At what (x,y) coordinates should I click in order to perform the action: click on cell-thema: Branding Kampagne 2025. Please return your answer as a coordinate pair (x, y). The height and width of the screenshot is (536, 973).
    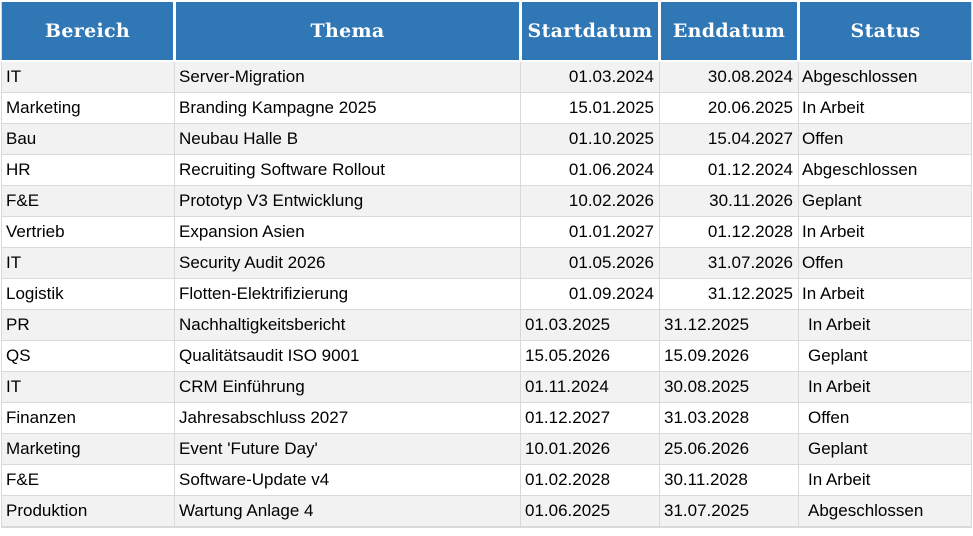
    Looking at the image, I should click on (347, 108).